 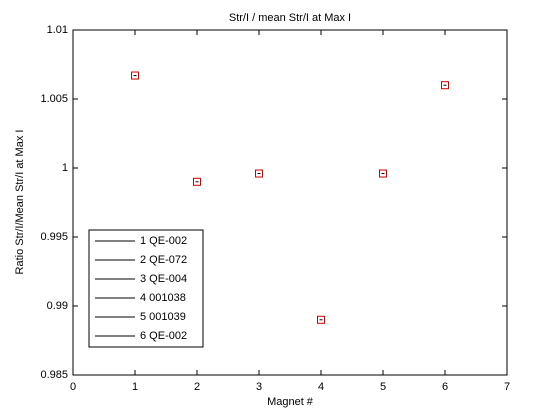 I want to click on y-tick-label: 1.005, so click(x=54, y=99).